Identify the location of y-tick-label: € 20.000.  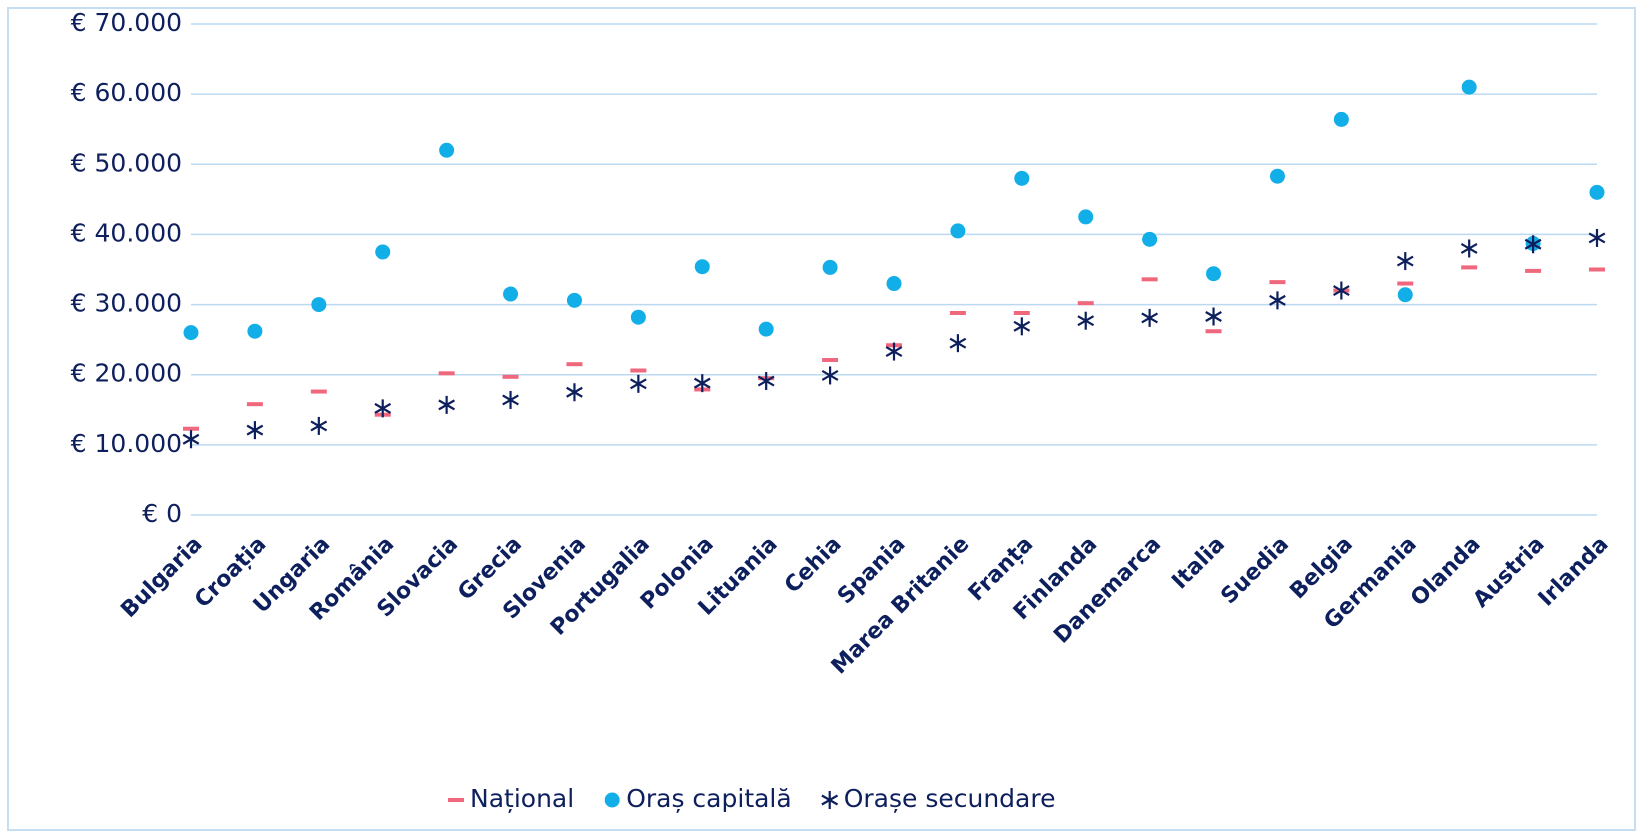
(126, 373).